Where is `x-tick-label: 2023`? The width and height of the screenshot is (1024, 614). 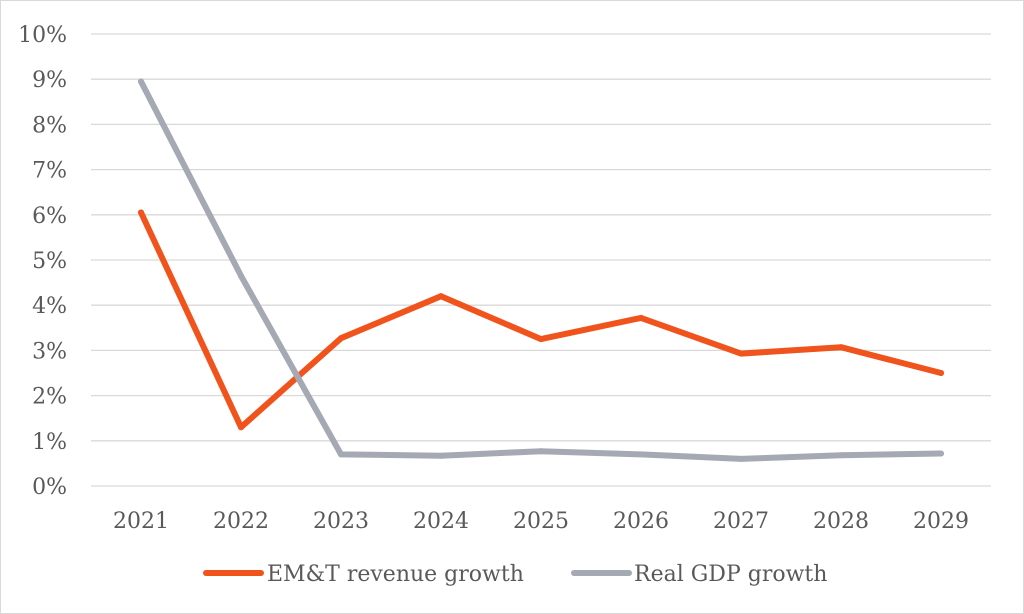
x-tick-label: 2023 is located at coordinates (341, 521).